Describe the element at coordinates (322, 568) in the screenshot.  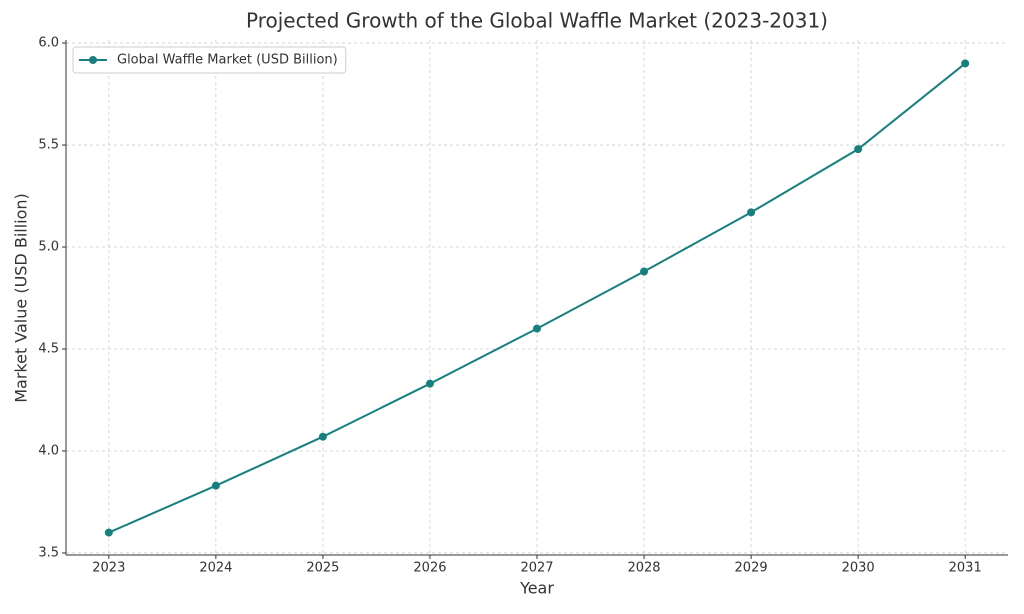
I see `x-tick-label: 2025` at that location.